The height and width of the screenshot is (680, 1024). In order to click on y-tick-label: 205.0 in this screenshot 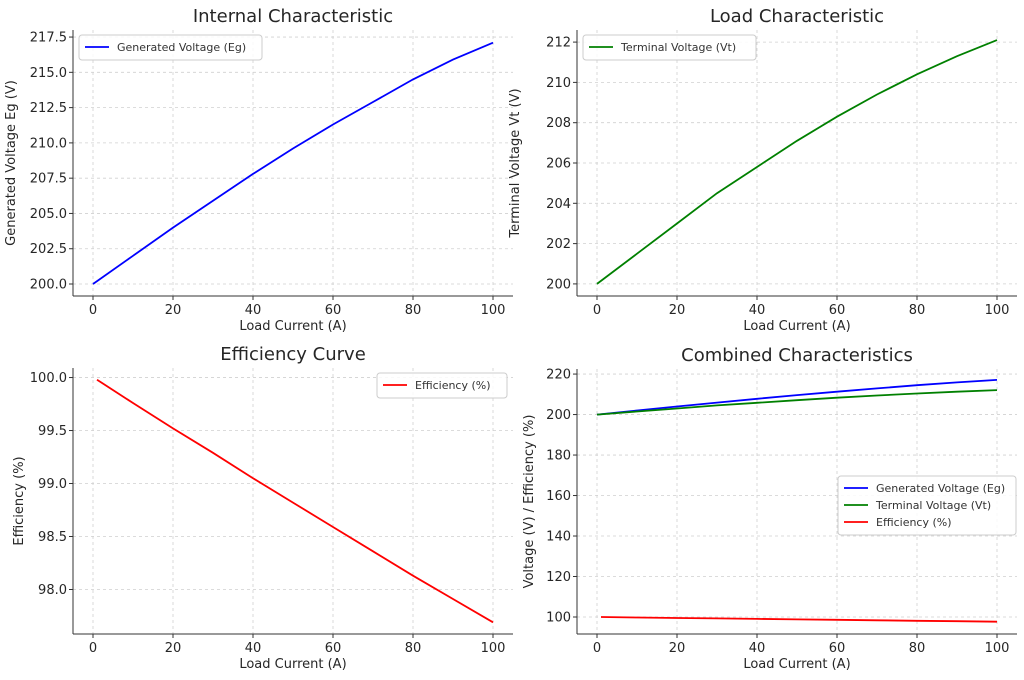, I will do `click(48, 214)`.